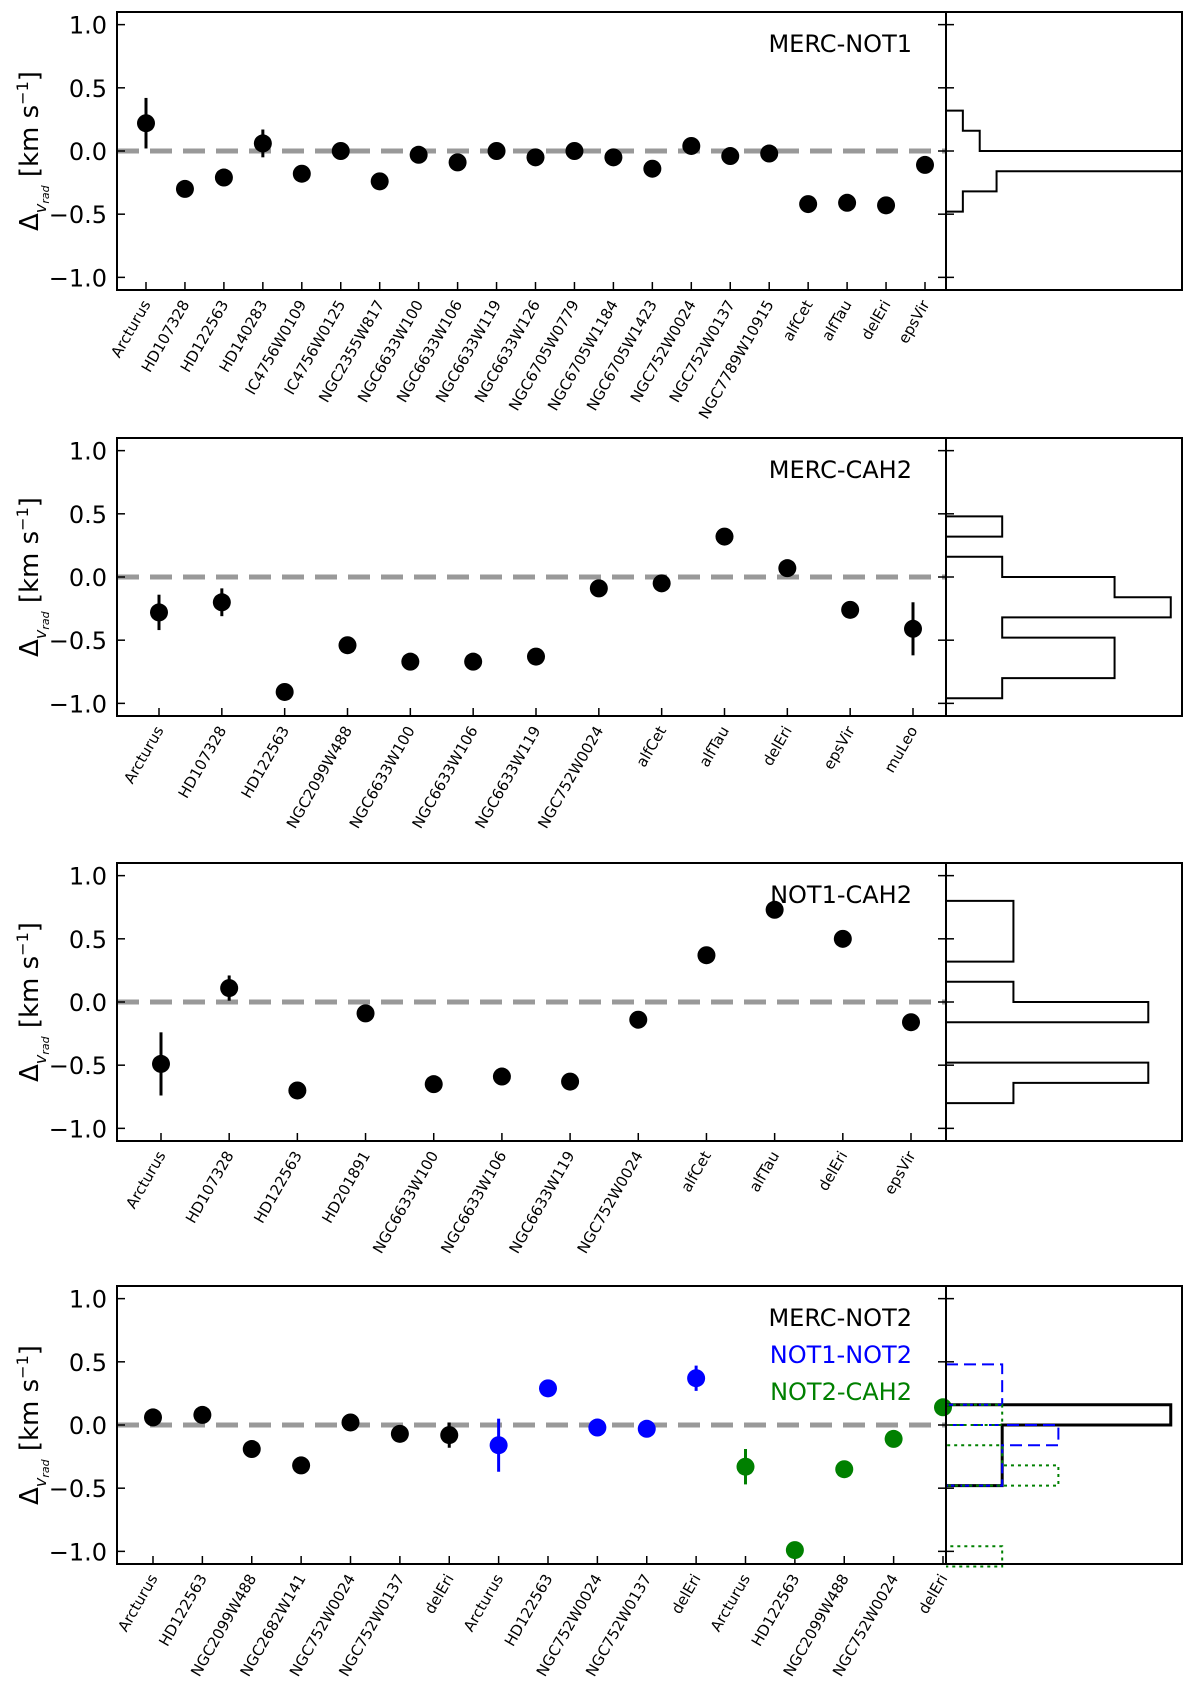  I want to click on x-tick-label: NGC6705W1423, so click(622, 355).